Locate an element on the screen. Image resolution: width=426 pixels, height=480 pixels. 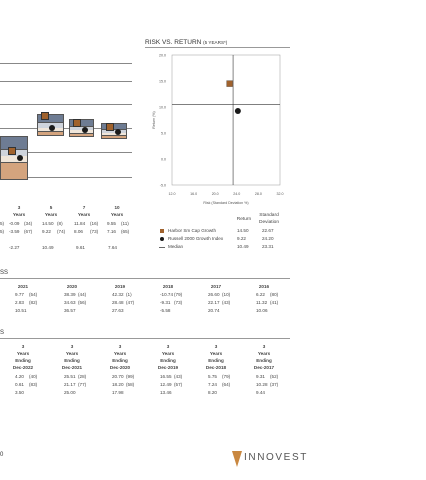
risk-return-title: RISK VS. RETURN (5 YEARS*) is located at coordinates (186, 42).